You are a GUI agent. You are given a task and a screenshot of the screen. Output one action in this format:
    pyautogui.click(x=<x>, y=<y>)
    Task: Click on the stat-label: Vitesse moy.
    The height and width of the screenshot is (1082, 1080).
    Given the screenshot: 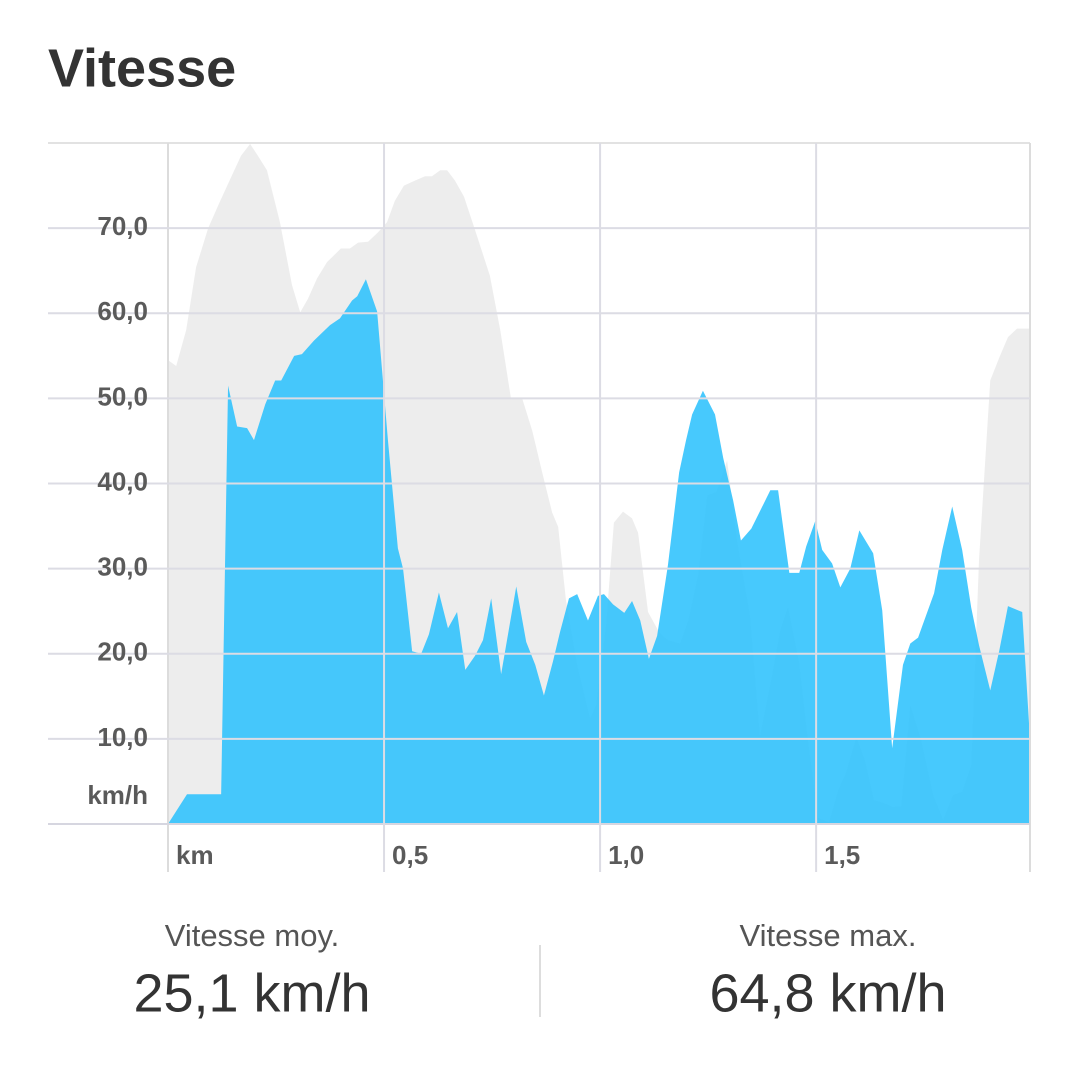 What is the action you would take?
    pyautogui.click(x=252, y=935)
    